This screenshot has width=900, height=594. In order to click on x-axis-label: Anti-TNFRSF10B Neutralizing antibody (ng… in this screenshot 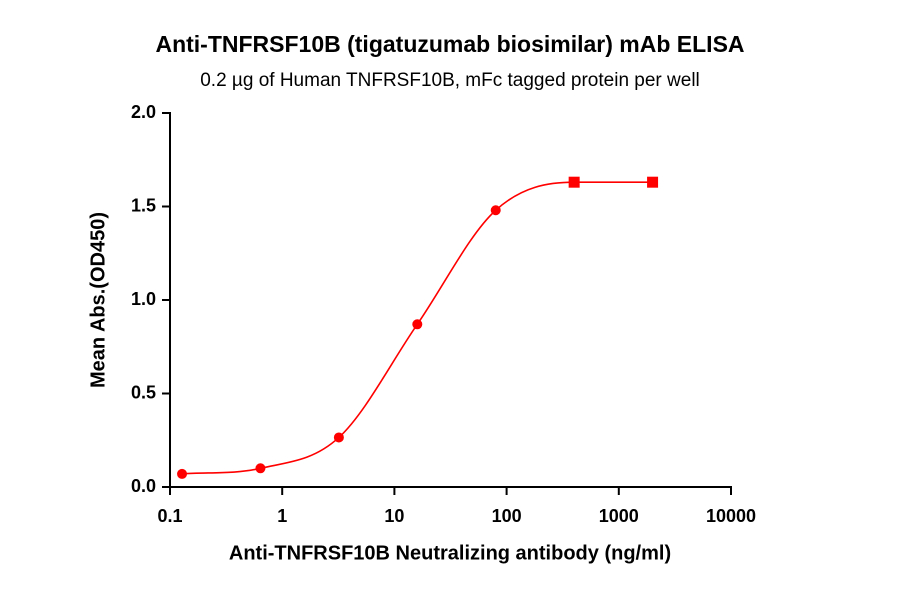, I will do `click(450, 553)`.